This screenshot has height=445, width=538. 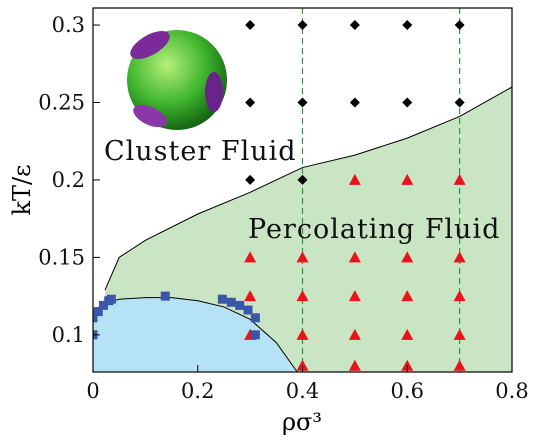 What do you see at coordinates (61, 102) in the screenshot?
I see `y-tick-label: 0.25` at bounding box center [61, 102].